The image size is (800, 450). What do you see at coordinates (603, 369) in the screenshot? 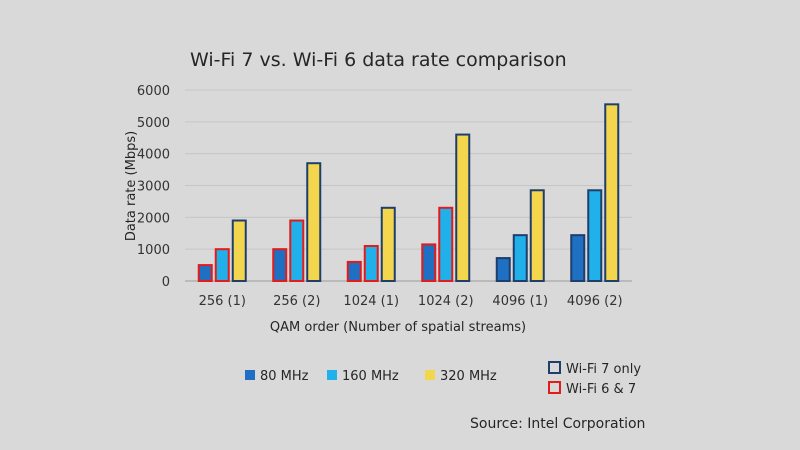
I see `outline-legend-label: Wi-Fi 7 only` at bounding box center [603, 369].